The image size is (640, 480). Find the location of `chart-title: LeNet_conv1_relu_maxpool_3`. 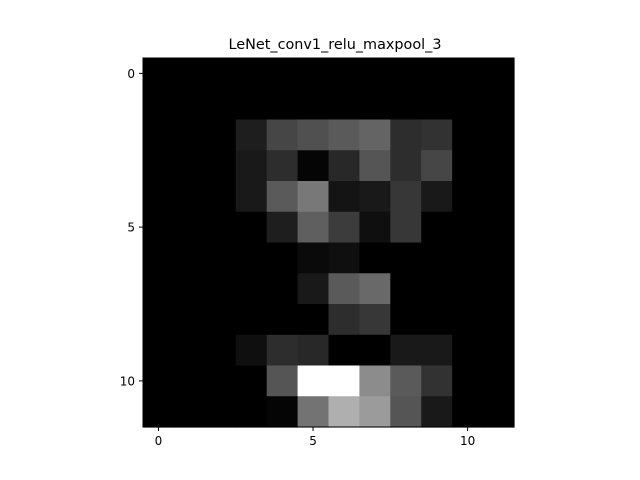

chart-title: LeNet_conv1_relu_maxpool_3 is located at coordinates (335, 45).